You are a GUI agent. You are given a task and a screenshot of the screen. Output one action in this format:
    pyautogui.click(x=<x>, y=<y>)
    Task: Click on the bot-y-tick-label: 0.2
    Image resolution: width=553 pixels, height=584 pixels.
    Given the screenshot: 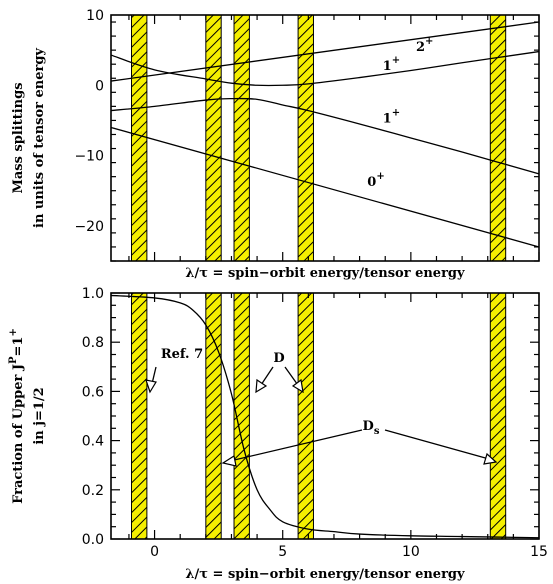 What is the action you would take?
    pyautogui.click(x=93, y=491)
    